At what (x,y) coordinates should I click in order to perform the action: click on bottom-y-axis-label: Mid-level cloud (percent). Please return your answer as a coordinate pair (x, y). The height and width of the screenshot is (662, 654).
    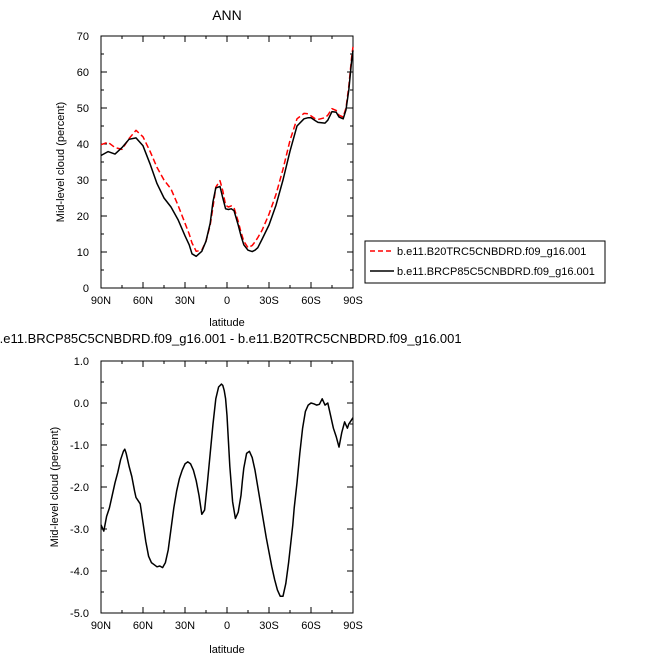
    Looking at the image, I should click on (55, 487).